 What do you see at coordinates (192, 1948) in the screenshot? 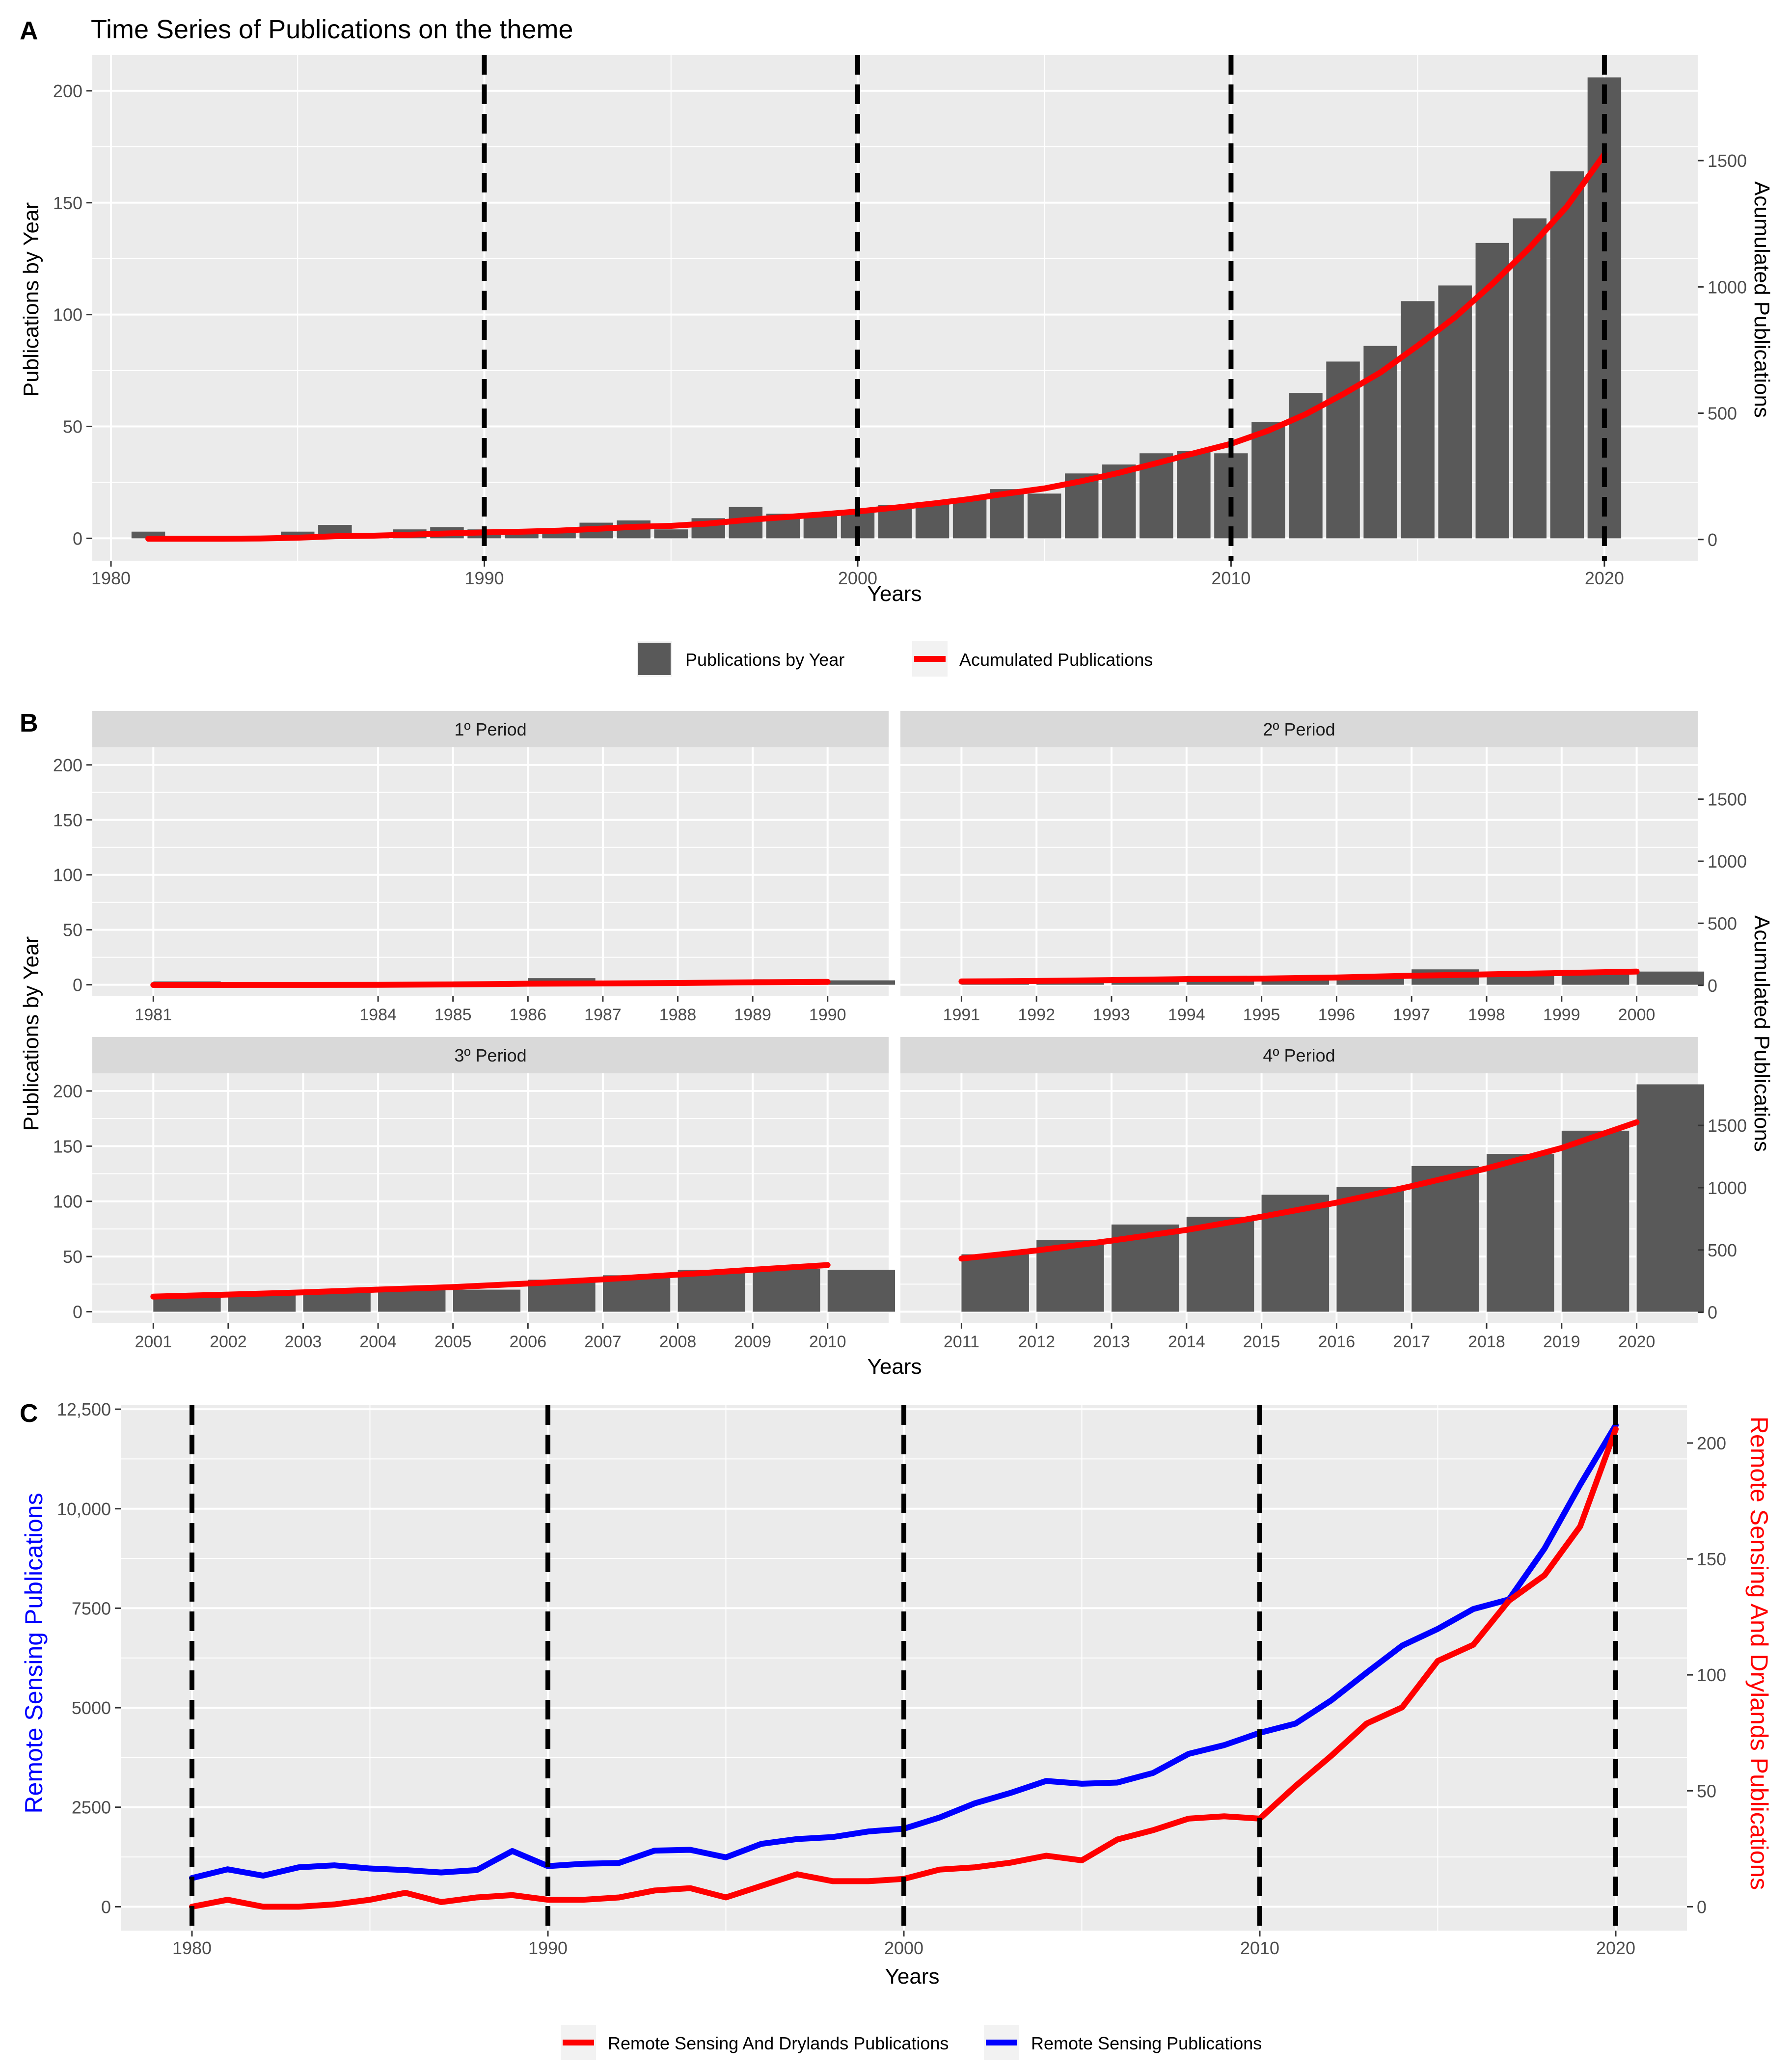
I see `c-x-tick-label: 1980` at bounding box center [192, 1948].